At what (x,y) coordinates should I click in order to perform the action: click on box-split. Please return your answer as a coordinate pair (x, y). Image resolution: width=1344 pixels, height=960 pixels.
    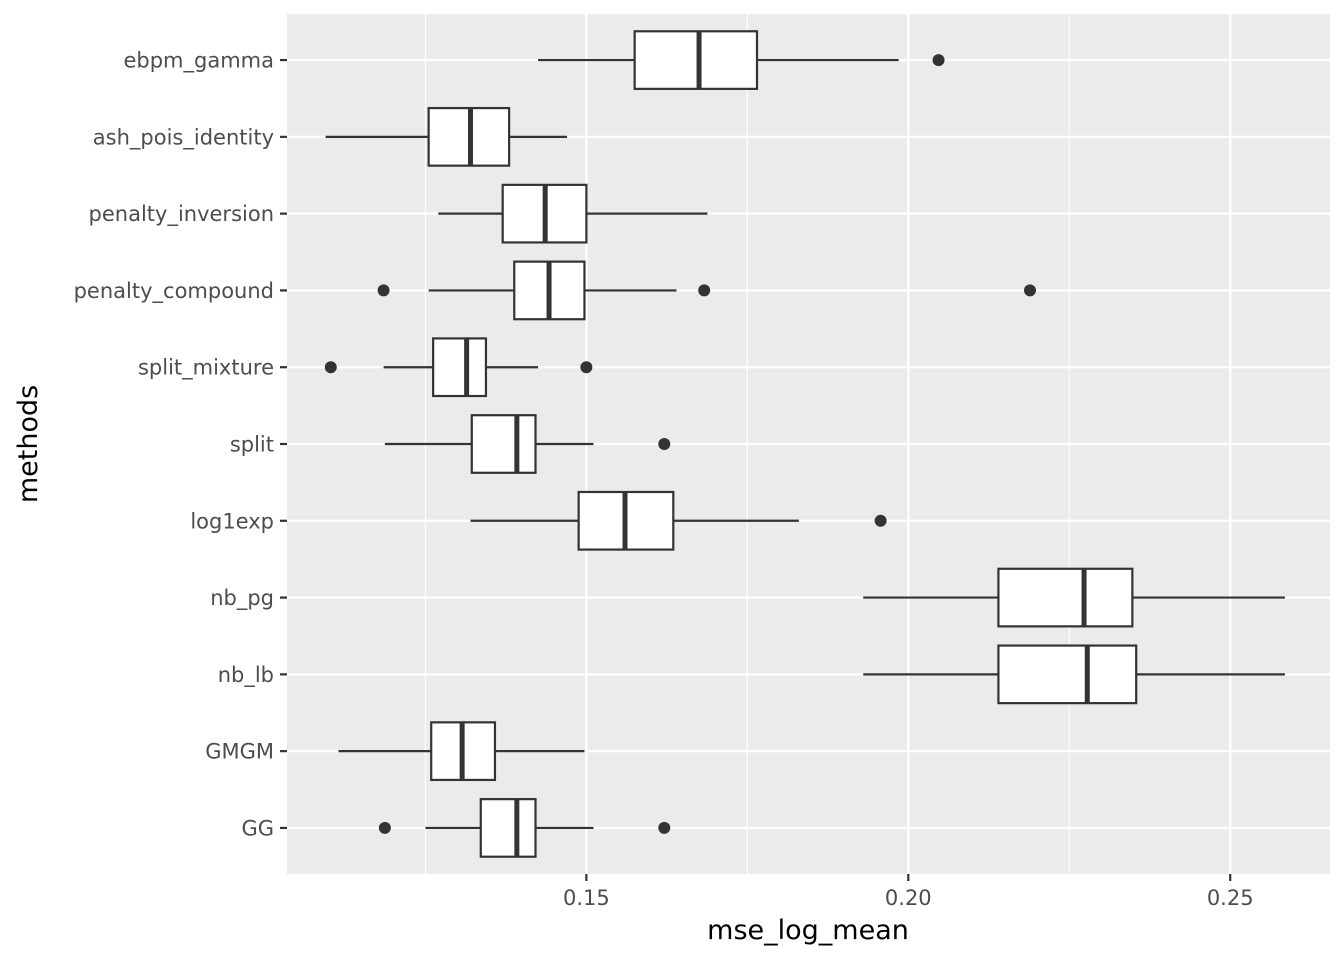
    Looking at the image, I should click on (527, 444).